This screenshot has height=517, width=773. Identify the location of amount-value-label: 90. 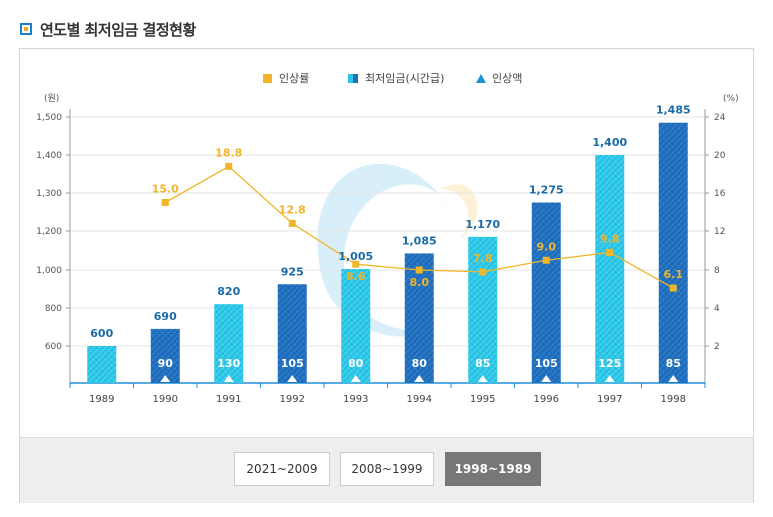
(166, 363).